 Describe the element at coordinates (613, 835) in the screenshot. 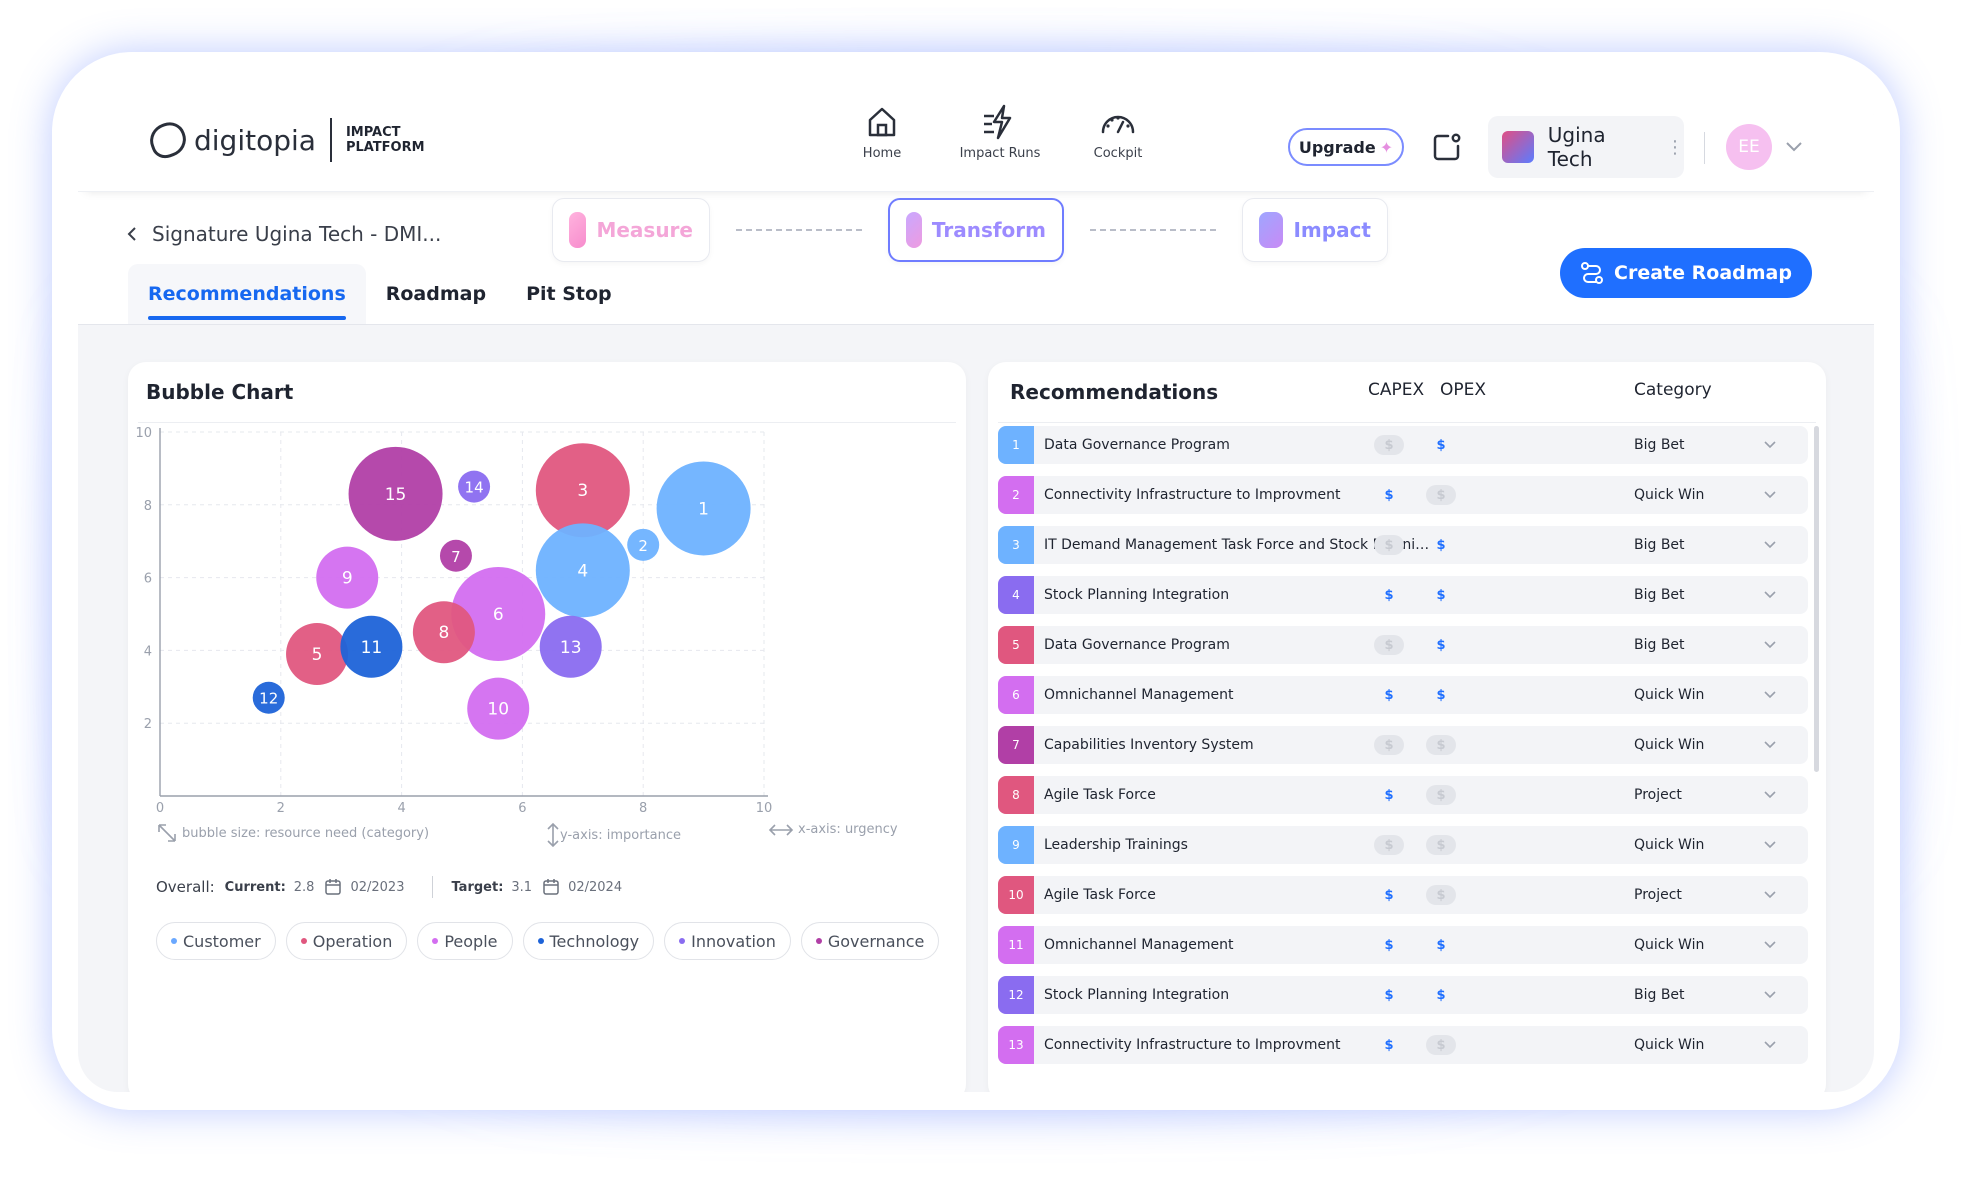

I see `y-axis-hint: y-axis: importance` at that location.